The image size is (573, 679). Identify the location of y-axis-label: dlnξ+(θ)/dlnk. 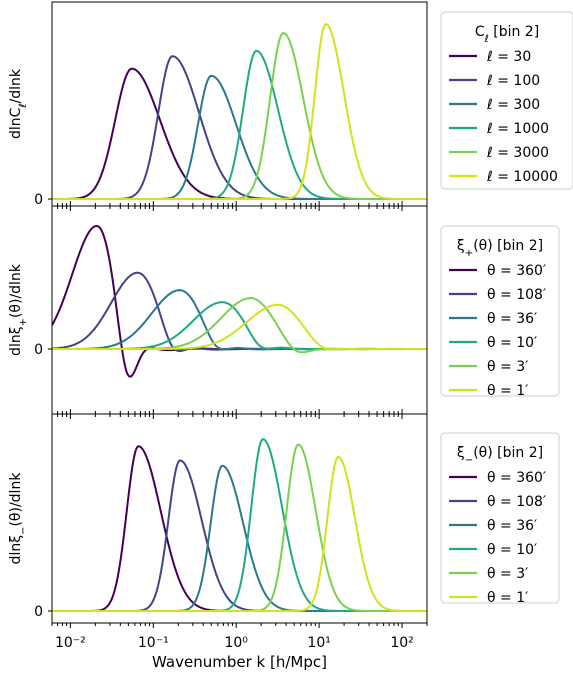
(18, 309).